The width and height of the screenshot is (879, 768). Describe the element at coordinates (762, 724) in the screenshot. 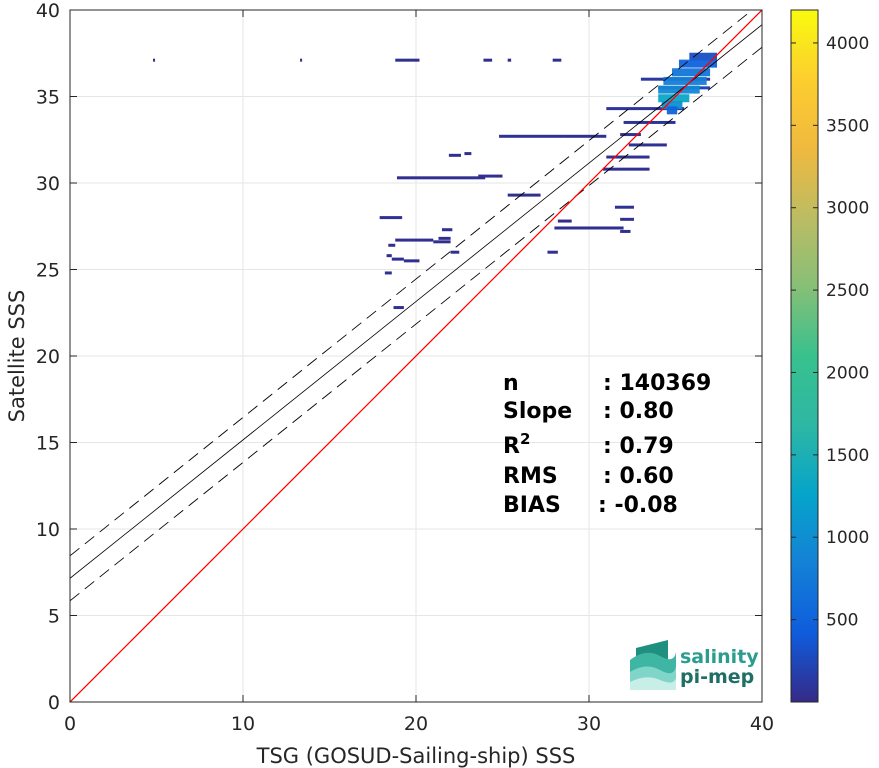

I see `x-tick-label: 40` at that location.